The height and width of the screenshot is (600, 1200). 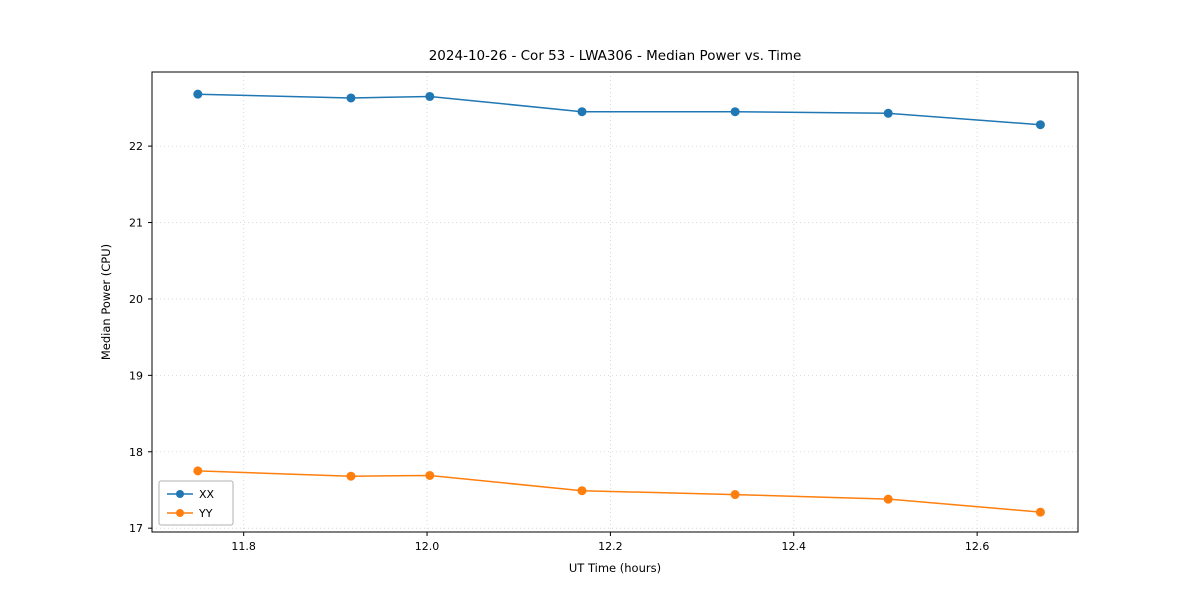 What do you see at coordinates (427, 546) in the screenshot?
I see `x-tick-label: 12.0` at bounding box center [427, 546].